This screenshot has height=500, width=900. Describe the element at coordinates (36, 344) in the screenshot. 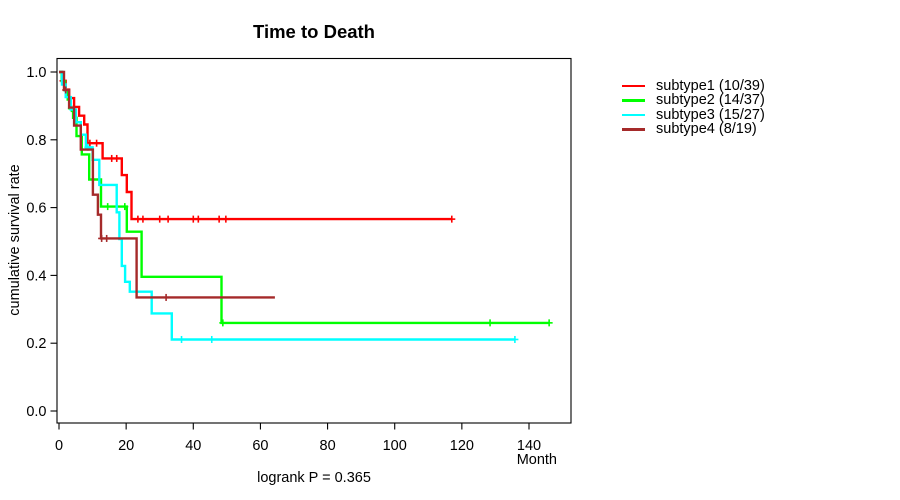

I see `y-tick-label: 0.2` at that location.